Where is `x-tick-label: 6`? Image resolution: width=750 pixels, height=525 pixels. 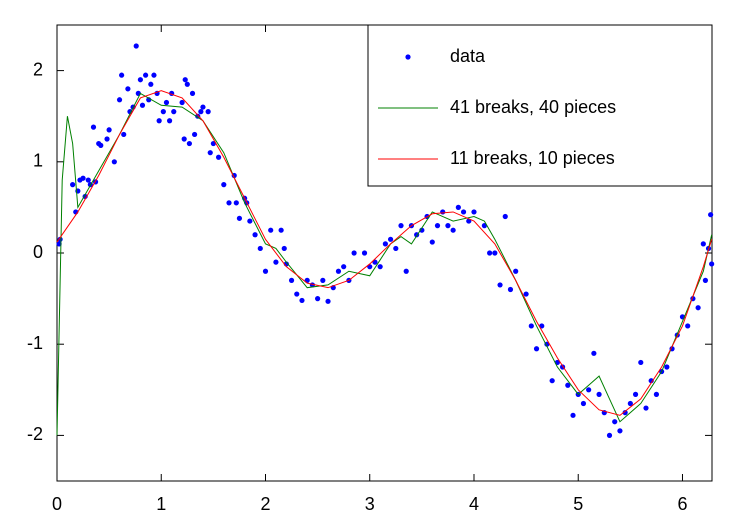
x-tick-label: 6 is located at coordinates (682, 504).